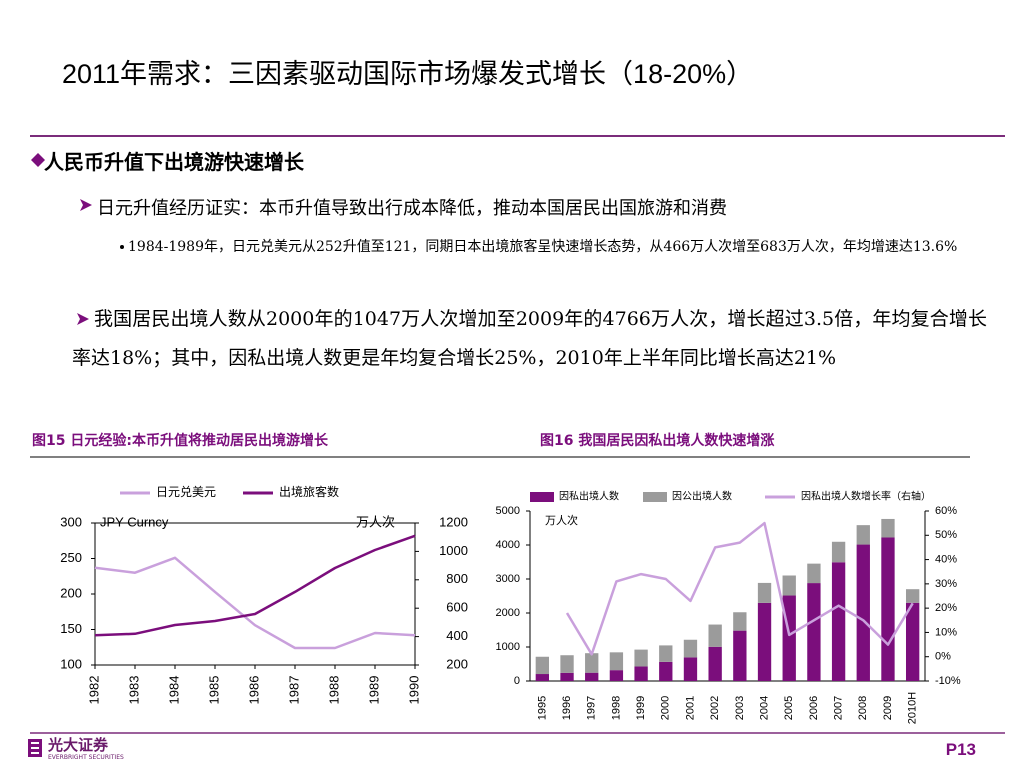 The image size is (1024, 768). Describe the element at coordinates (839, 708) in the screenshot. I see `x-tick-label: 2007` at that location.